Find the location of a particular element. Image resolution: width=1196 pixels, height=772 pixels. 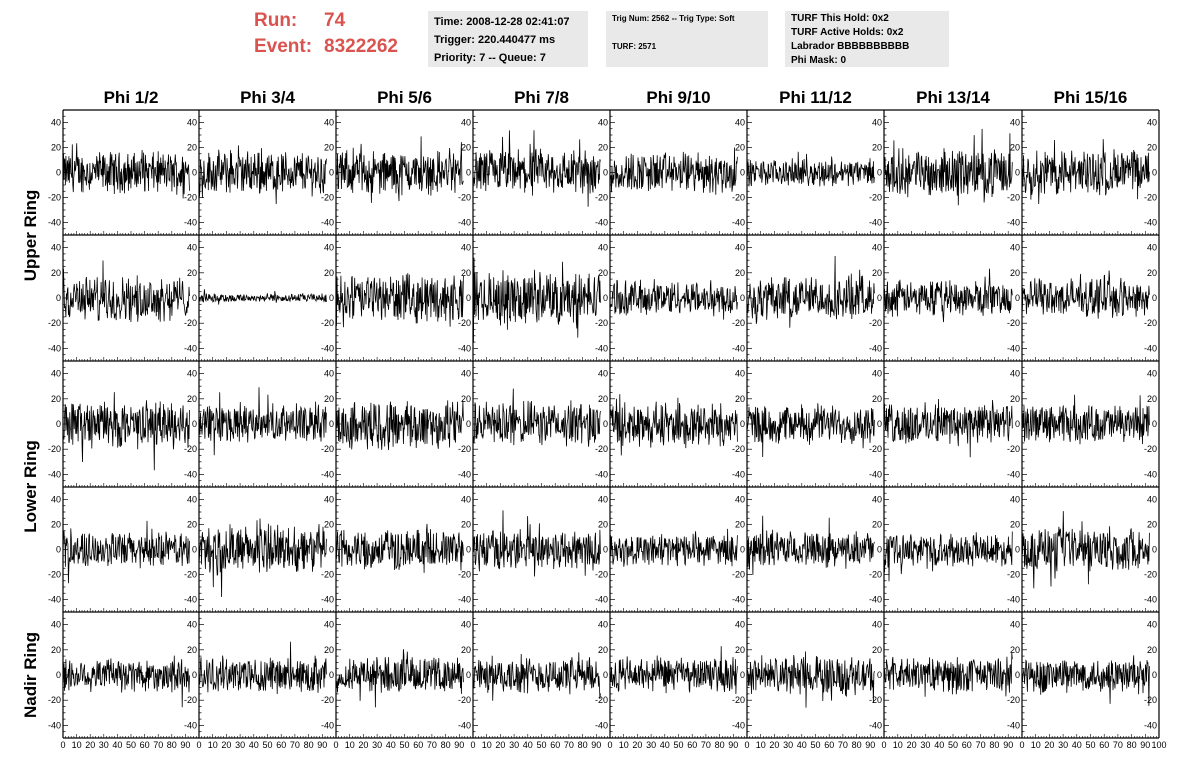

x-tick-label: 40 is located at coordinates (254, 745).